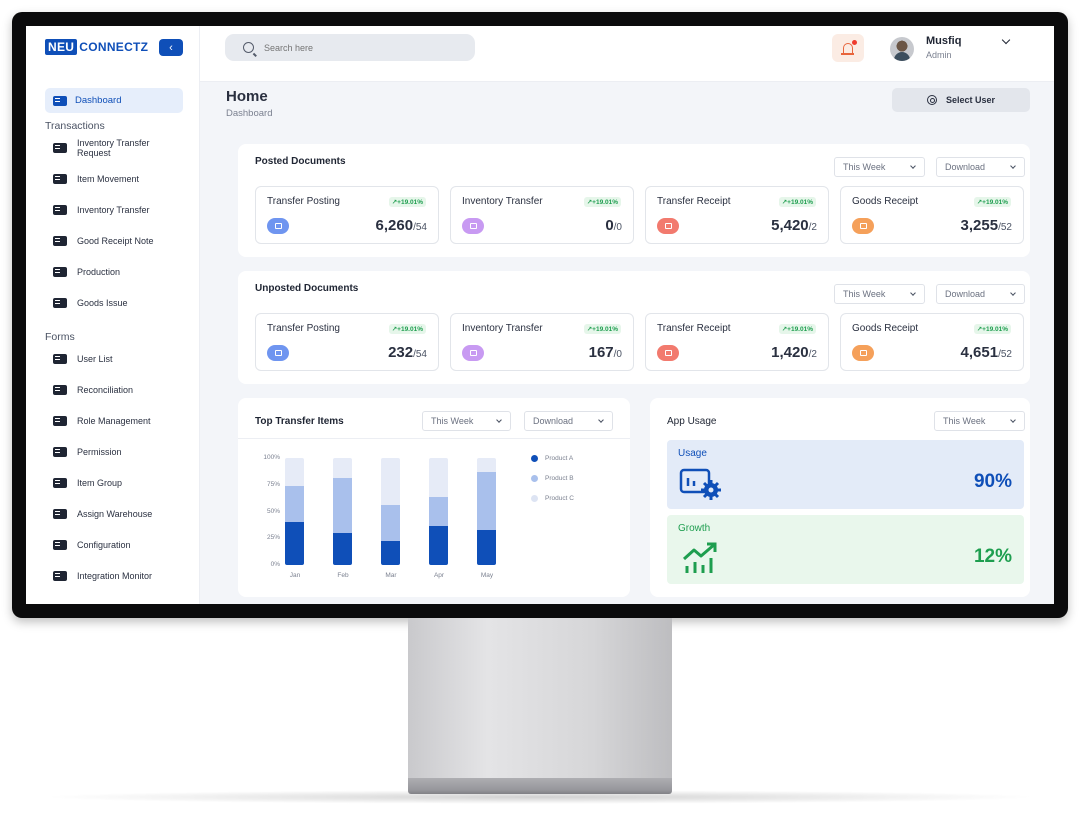 The image size is (1080, 815). I want to click on sidebar-item-goods-issue: Goods Issue, so click(114, 303).